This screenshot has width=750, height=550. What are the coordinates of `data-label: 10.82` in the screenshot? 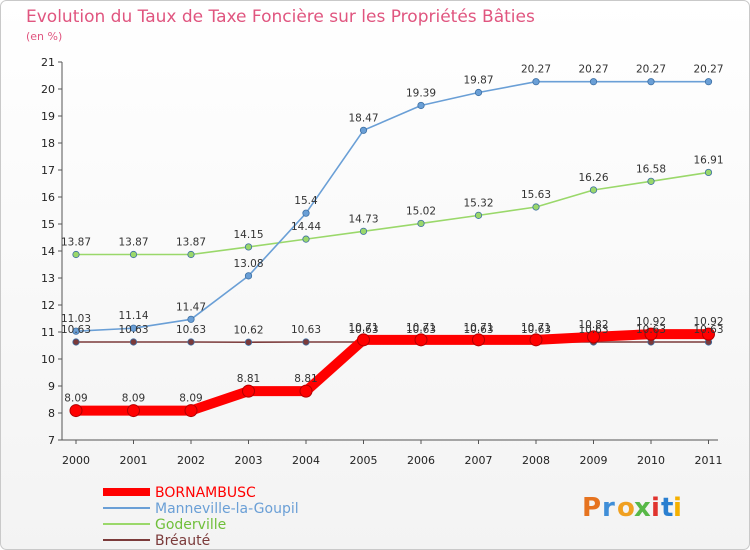 It's located at (593, 325).